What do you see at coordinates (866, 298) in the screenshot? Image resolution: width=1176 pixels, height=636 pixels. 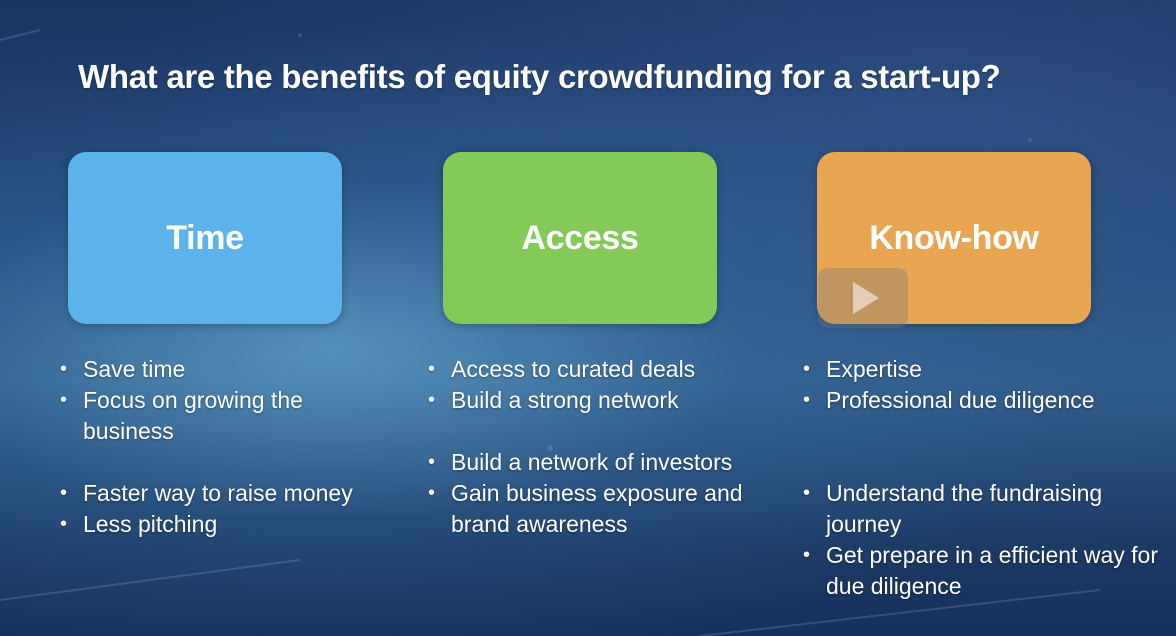 I see `play-icon` at bounding box center [866, 298].